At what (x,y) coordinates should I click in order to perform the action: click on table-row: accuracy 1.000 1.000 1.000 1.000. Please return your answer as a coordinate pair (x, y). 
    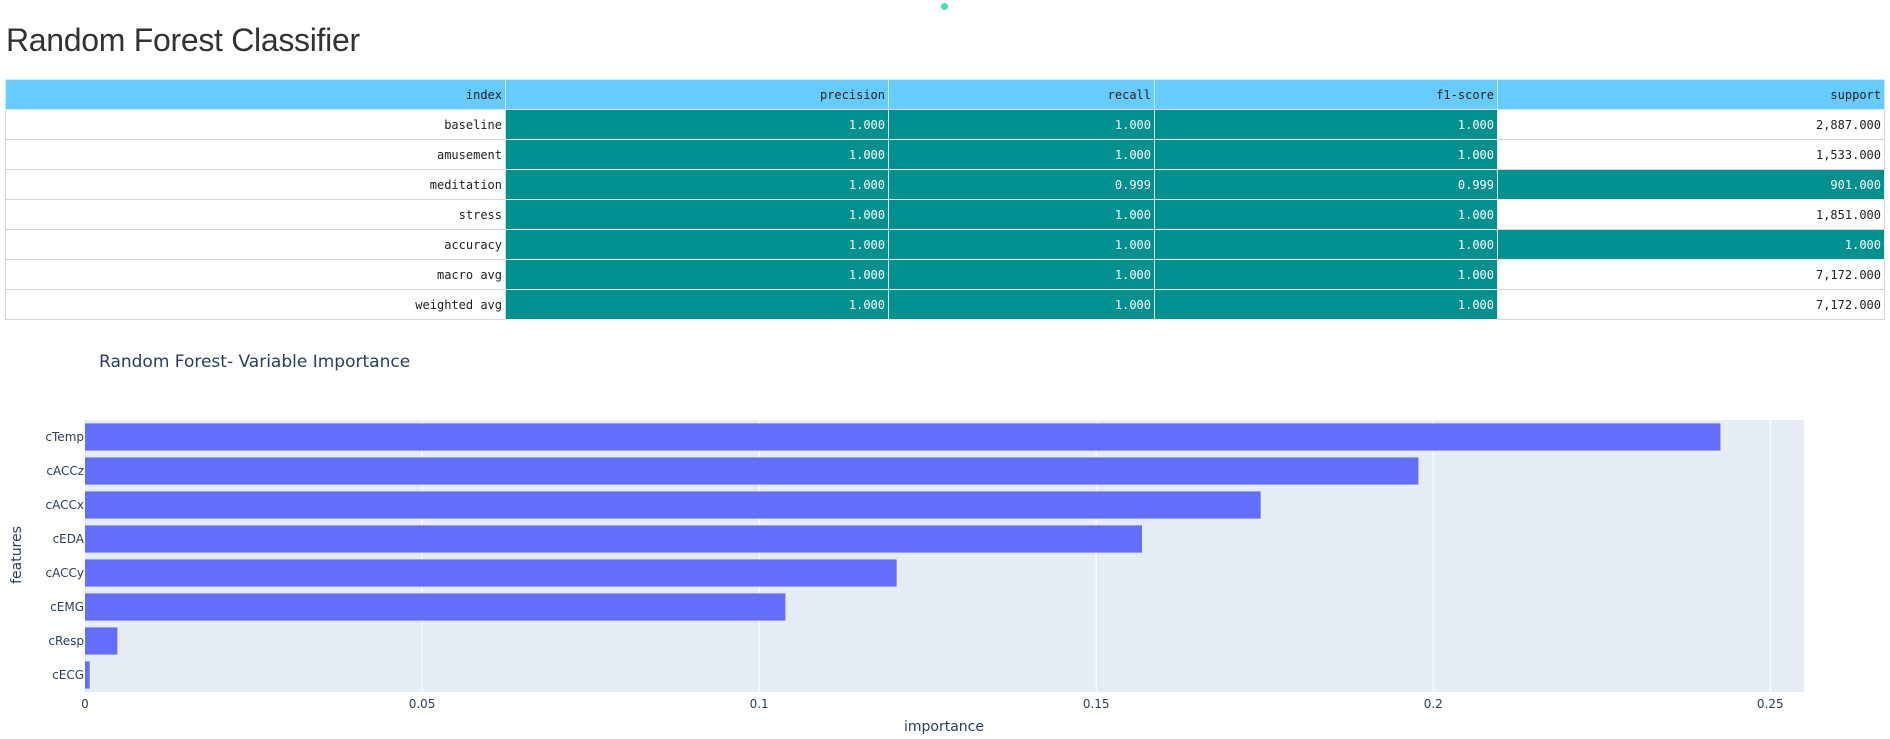
    Looking at the image, I should click on (945, 244).